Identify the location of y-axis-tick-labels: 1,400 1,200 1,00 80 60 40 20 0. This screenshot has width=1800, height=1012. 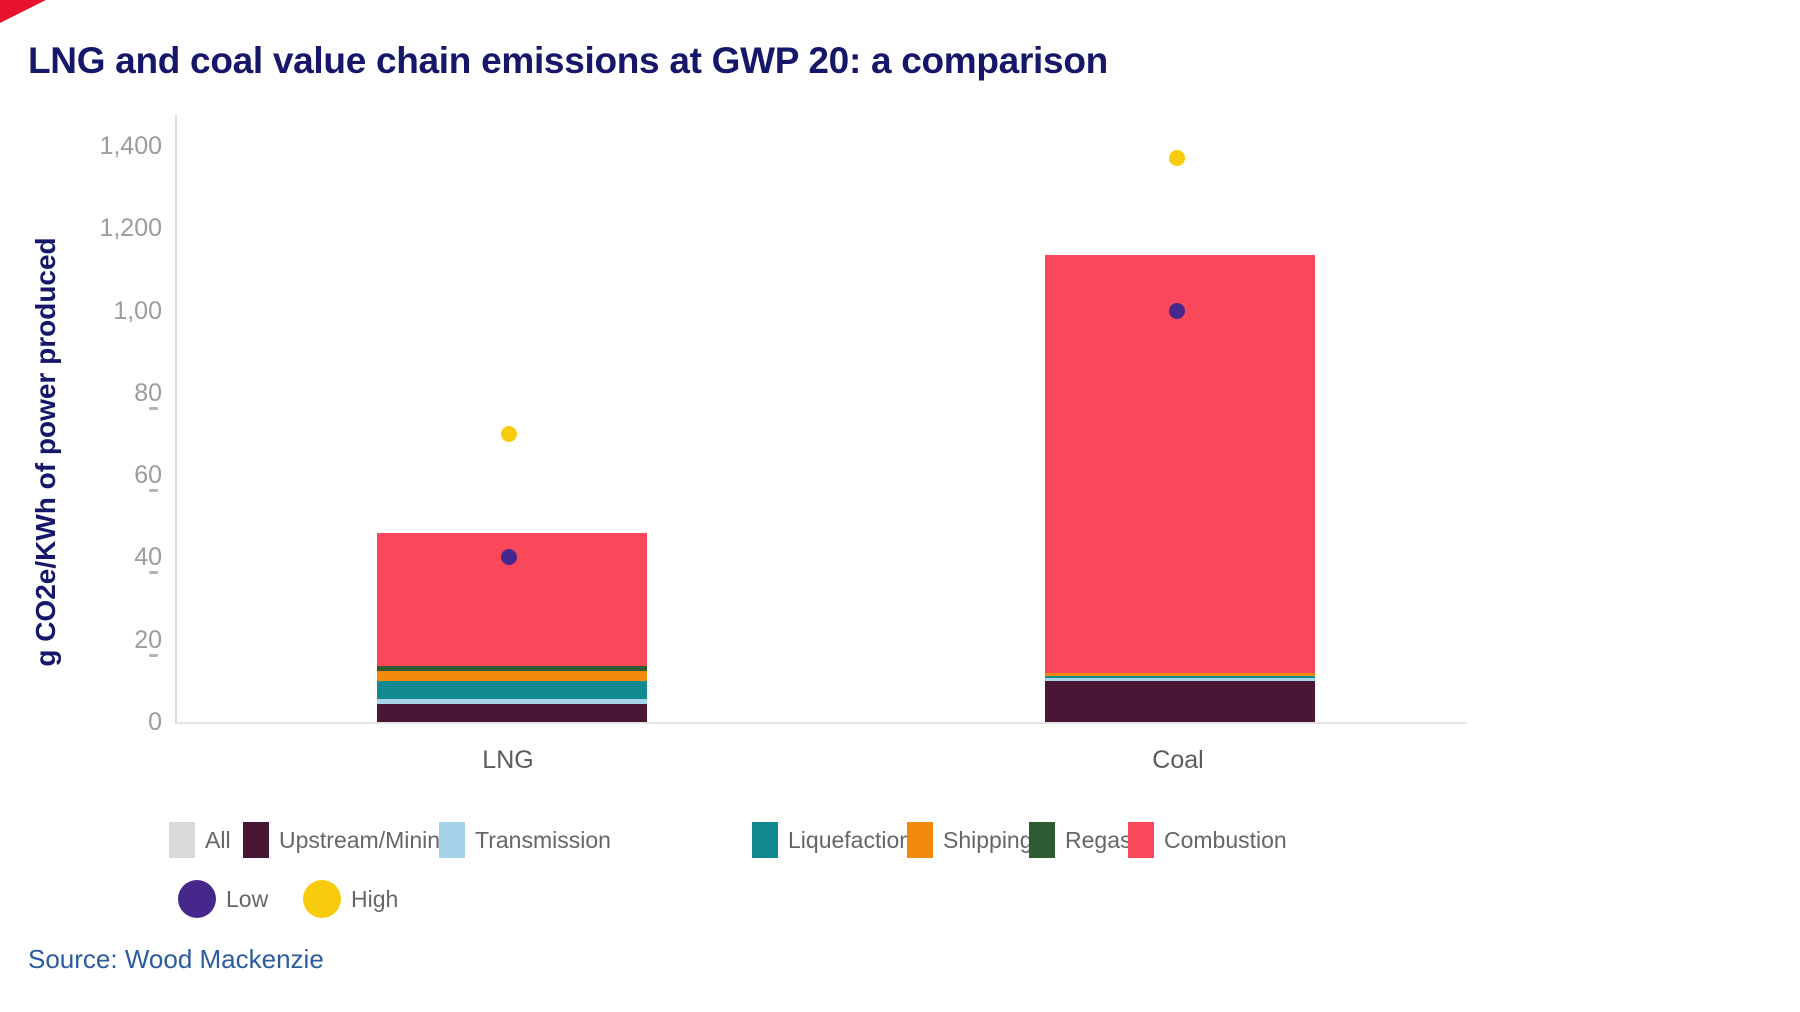
(81, 506).